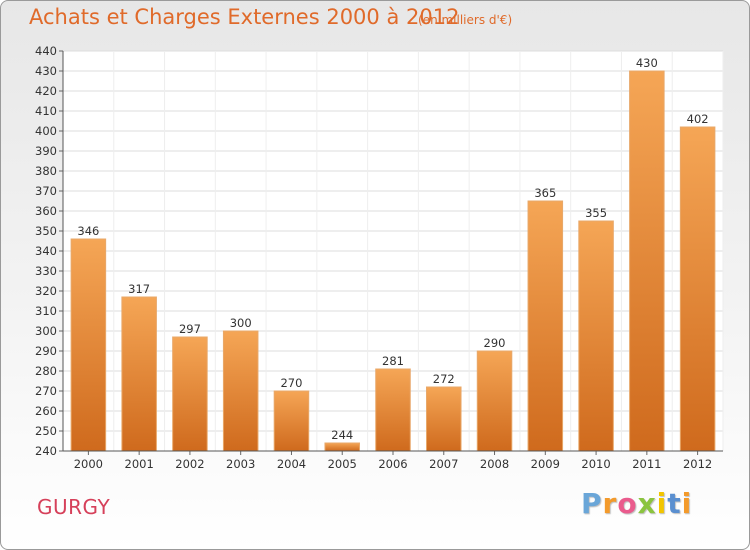 The width and height of the screenshot is (750, 550). I want to click on logo-letter: P, so click(592, 503).